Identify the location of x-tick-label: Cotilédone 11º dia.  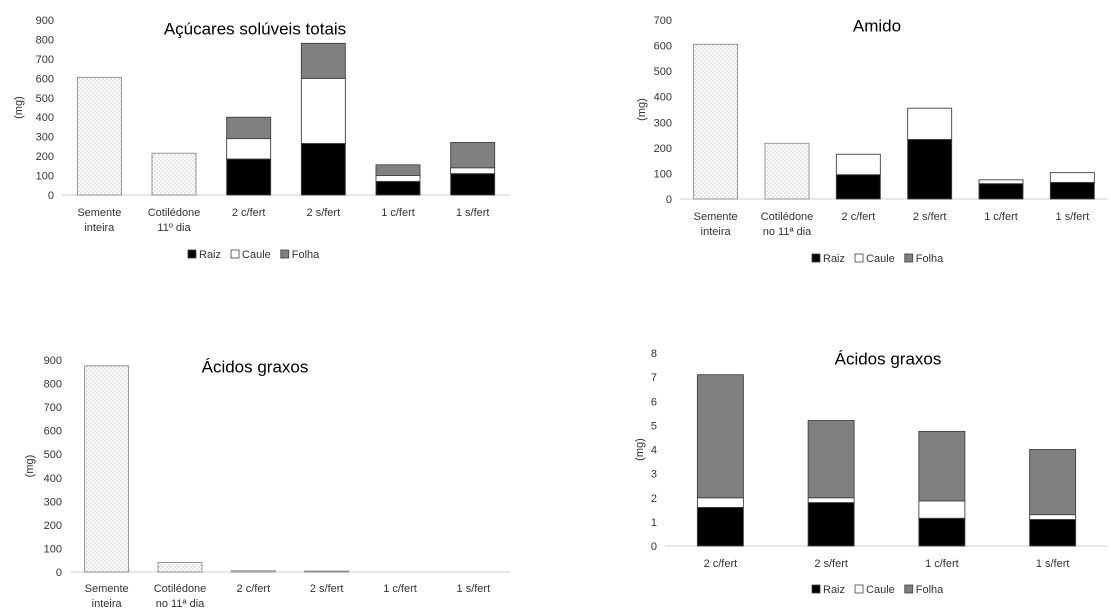
(174, 220).